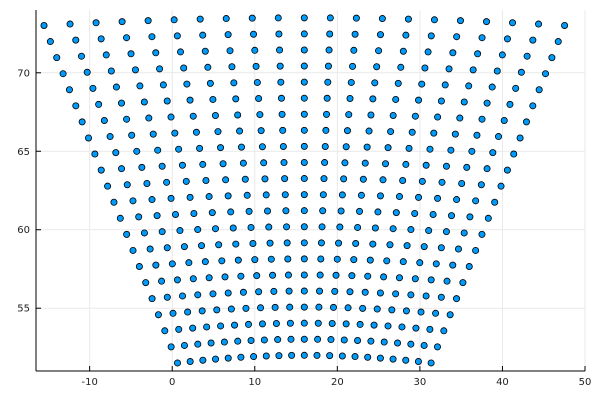 Image resolution: width=600 pixels, height=400 pixels. What do you see at coordinates (89, 382) in the screenshot?
I see `x-tick-label: -10` at bounding box center [89, 382].